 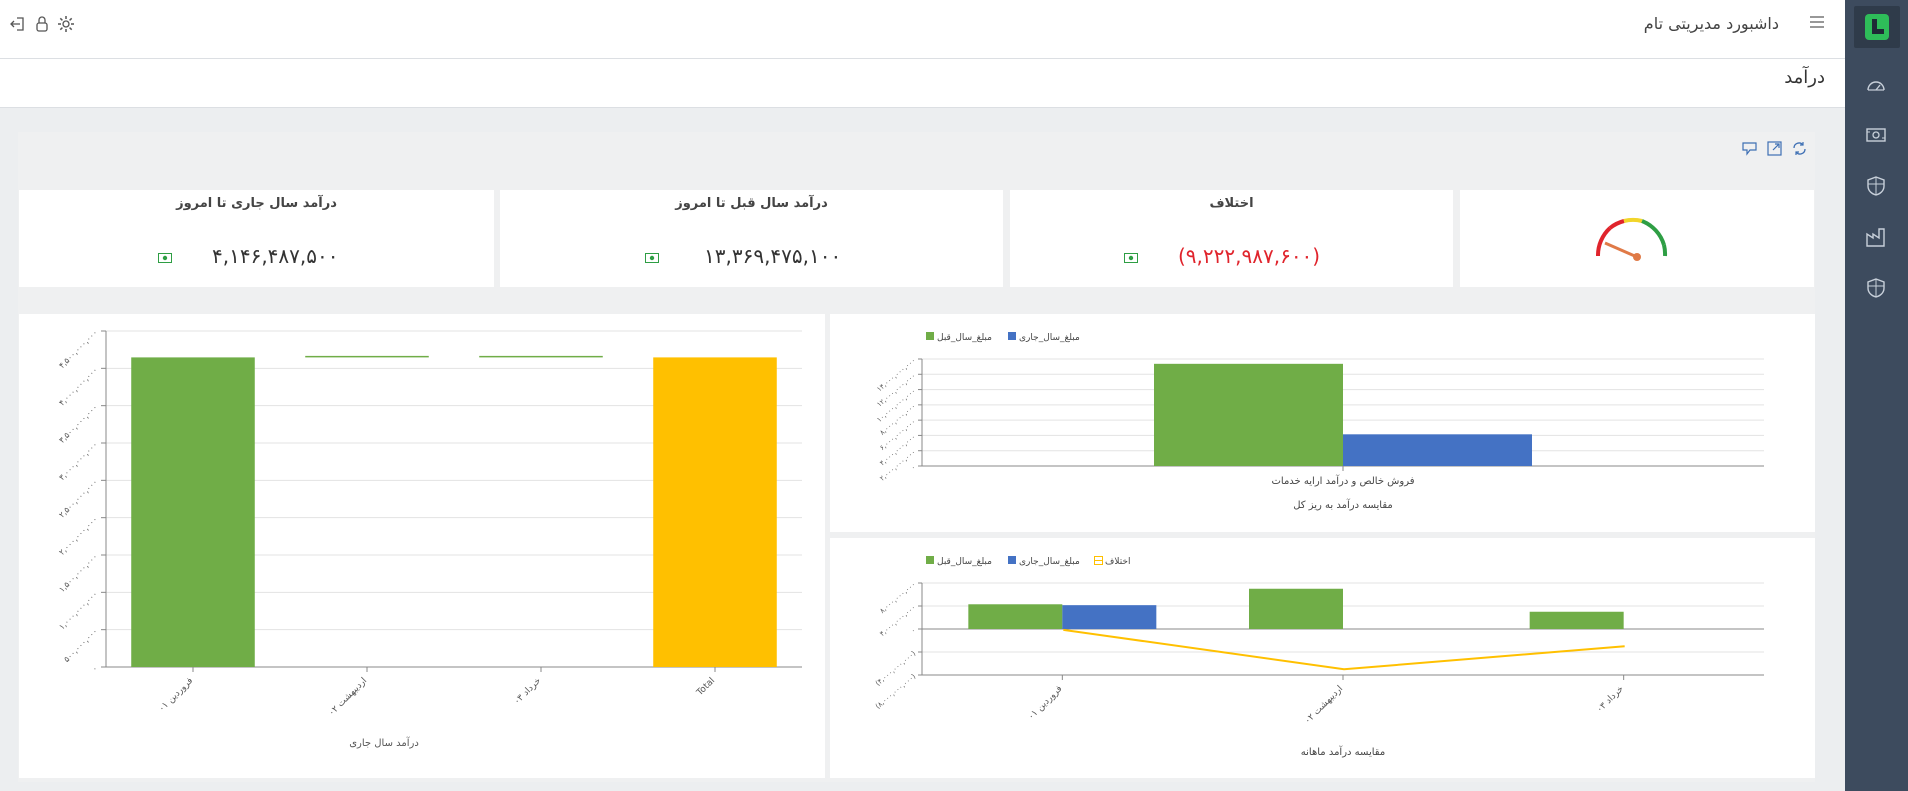 What do you see at coordinates (1231, 203) in the screenshot?
I see `kpi-title: اختلاف` at bounding box center [1231, 203].